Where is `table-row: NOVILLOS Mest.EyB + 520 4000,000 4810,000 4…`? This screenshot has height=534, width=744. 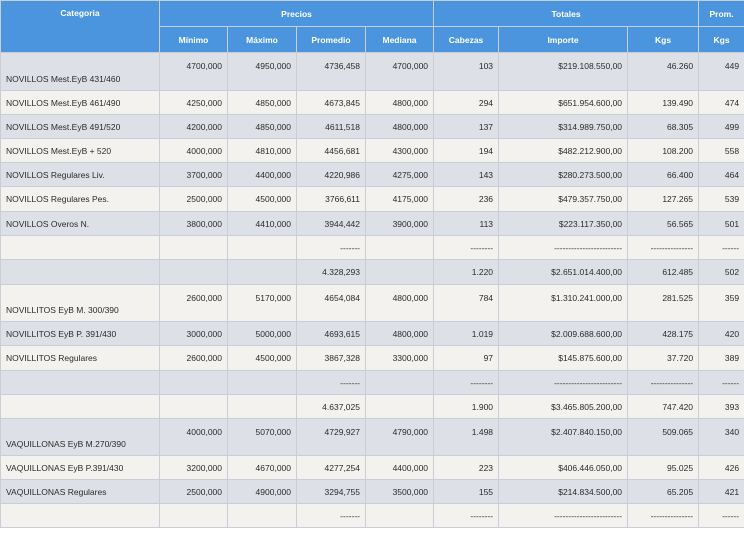
table-row: NOVILLOS Mest.EyB + 520 4000,000 4810,000 4… is located at coordinates (372, 150).